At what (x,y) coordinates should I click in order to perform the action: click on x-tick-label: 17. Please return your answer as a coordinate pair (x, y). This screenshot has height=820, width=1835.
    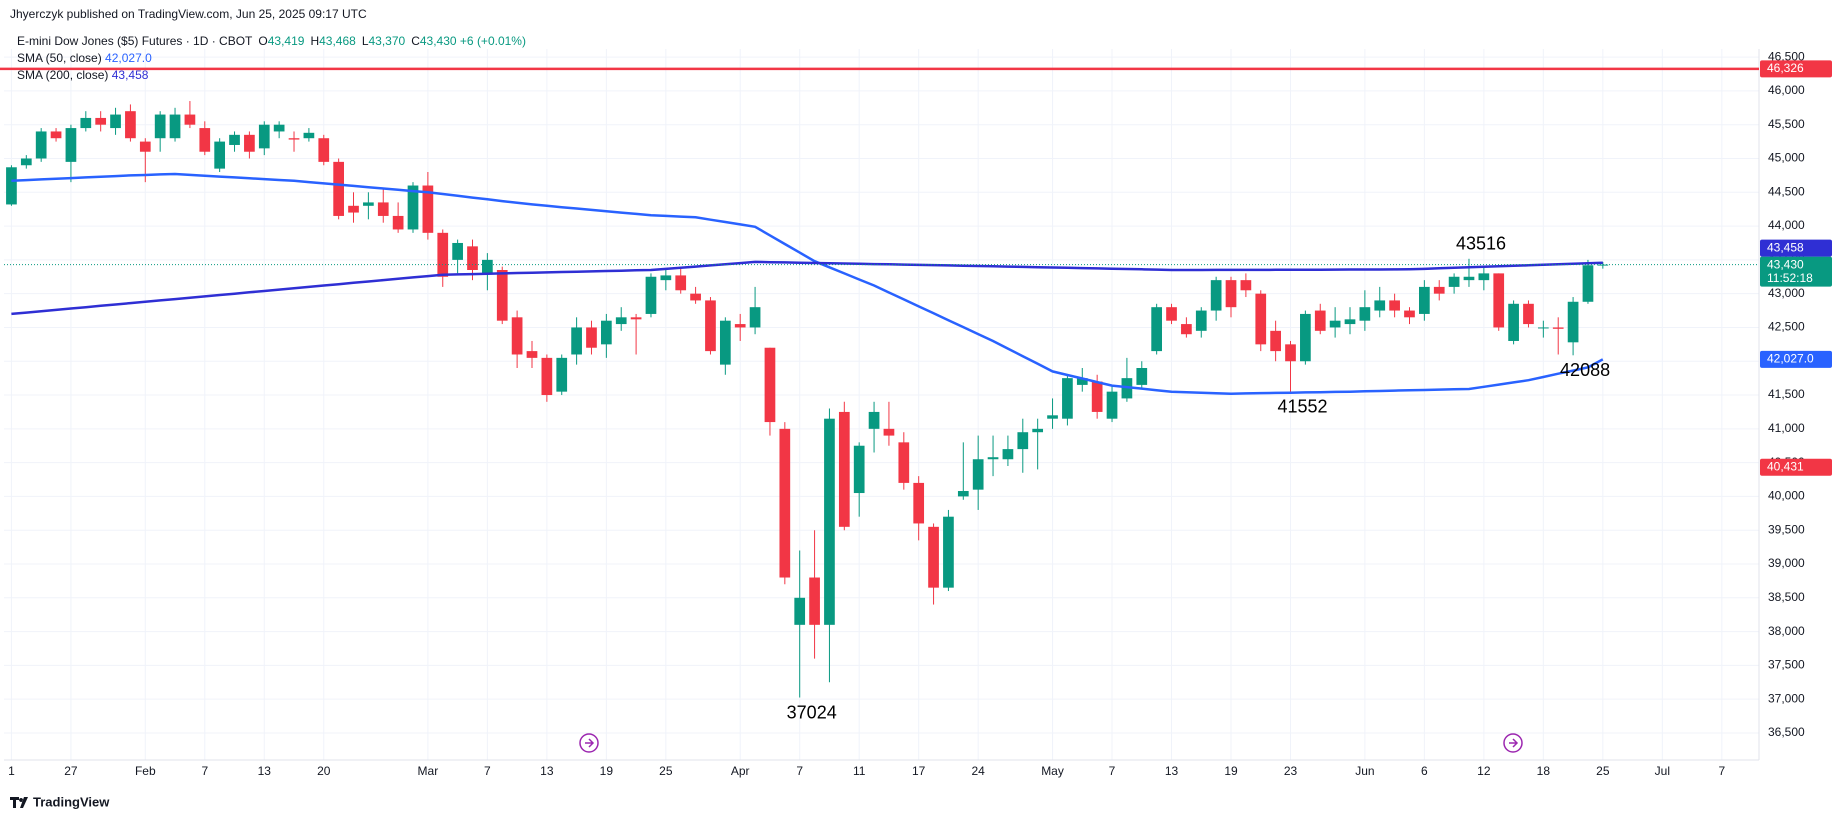
    Looking at the image, I should click on (919, 771).